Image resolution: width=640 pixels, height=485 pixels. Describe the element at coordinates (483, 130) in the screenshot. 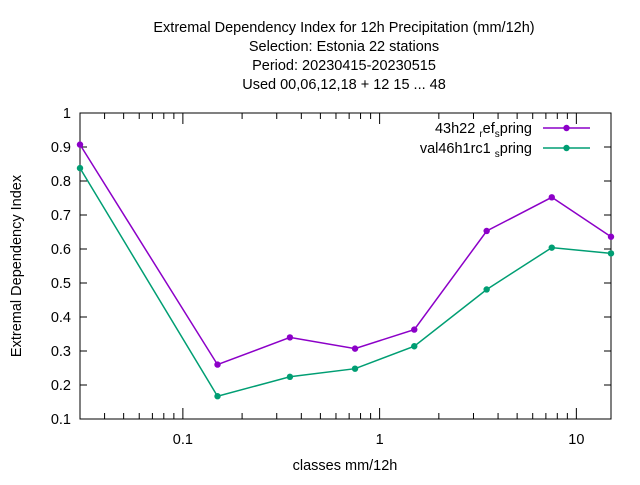

I see `legend-label-1: 43h22 refspring` at that location.